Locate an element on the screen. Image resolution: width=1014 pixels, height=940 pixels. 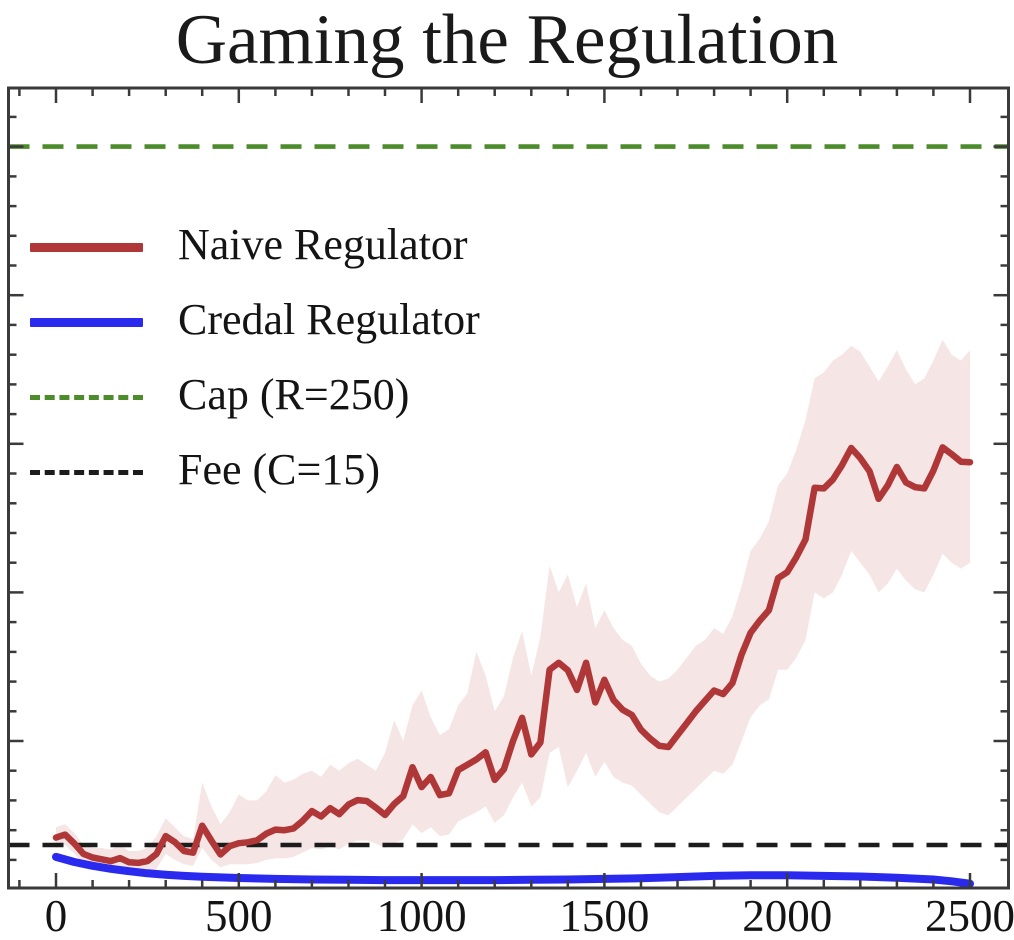
legend-label-cap: Cap (R=250) is located at coordinates (294, 394).